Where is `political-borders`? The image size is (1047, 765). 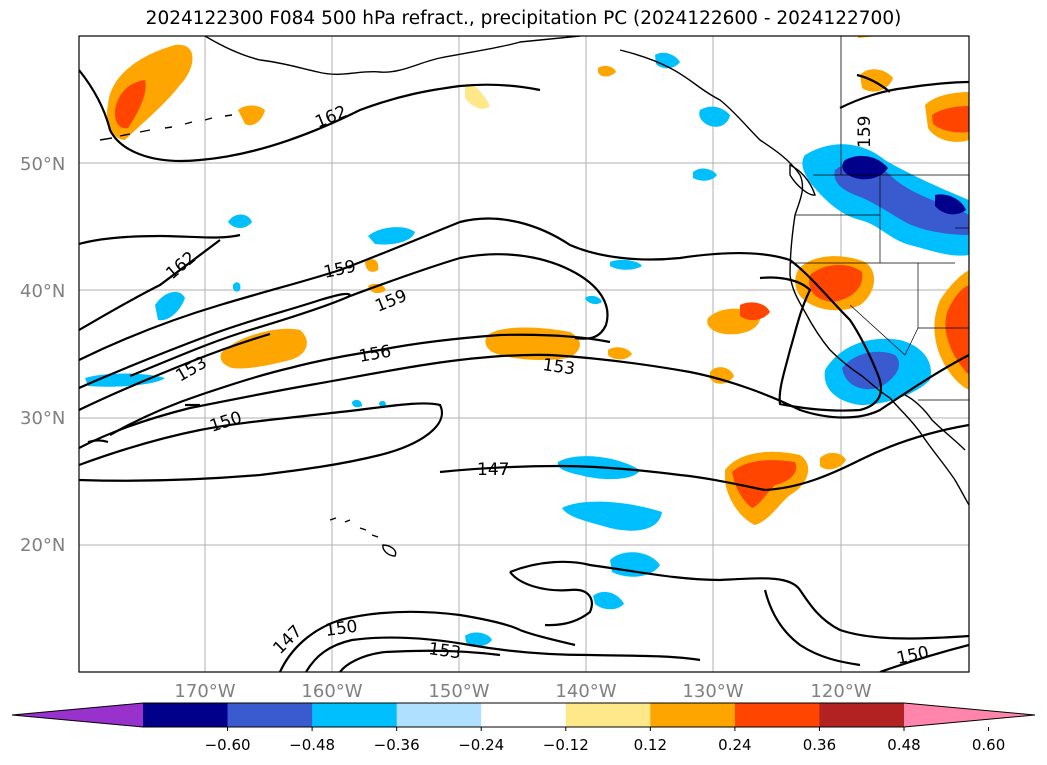 political-borders is located at coordinates (879, 218).